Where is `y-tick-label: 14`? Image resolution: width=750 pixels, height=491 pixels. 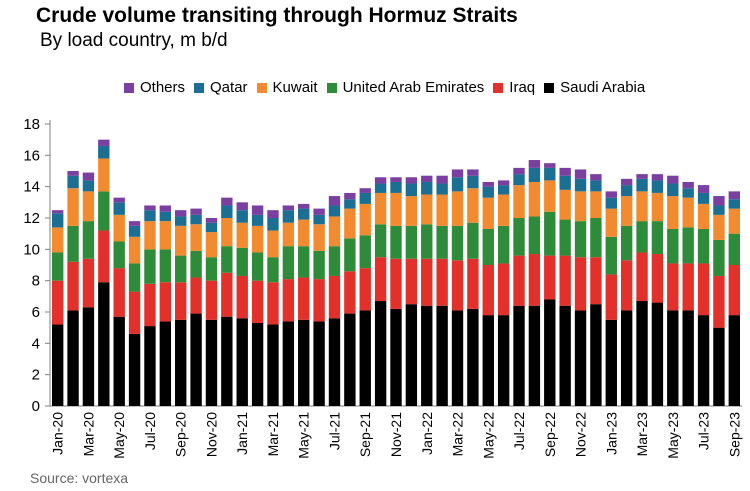
y-tick-label: 14 is located at coordinates (31, 187).